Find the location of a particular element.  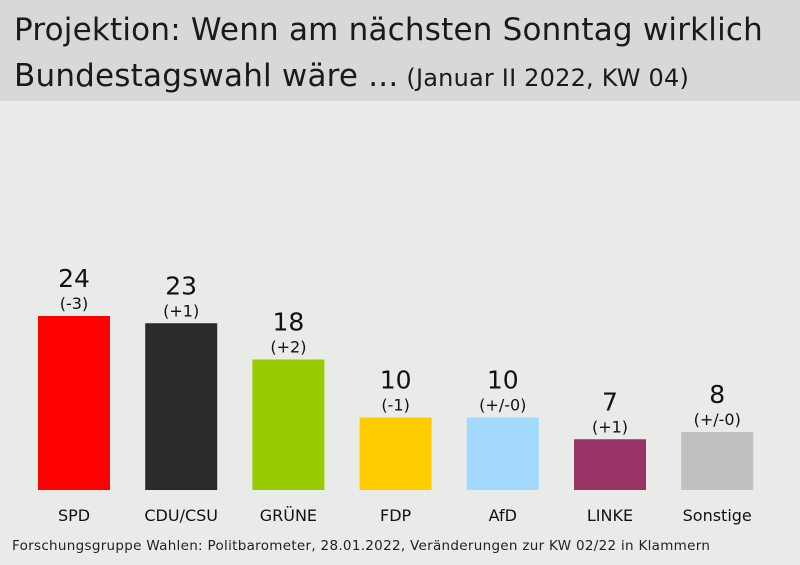

change-label-sonstige: (+/-0) is located at coordinates (717, 419).